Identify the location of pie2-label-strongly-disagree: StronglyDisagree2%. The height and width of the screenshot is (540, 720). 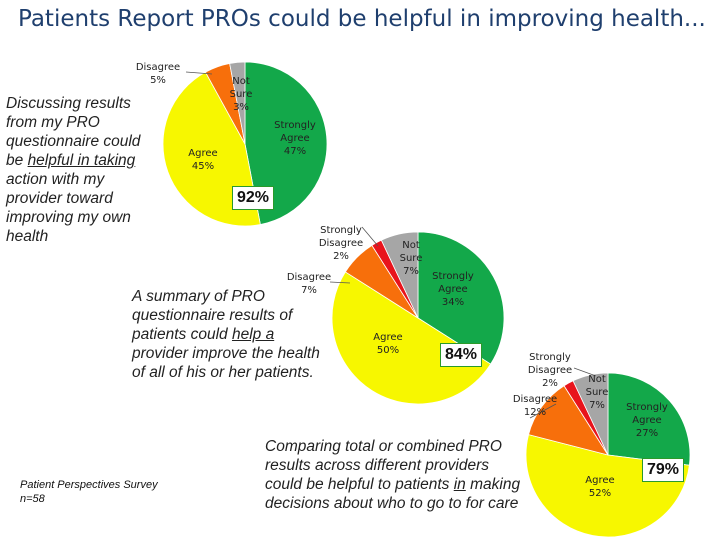
(341, 243).